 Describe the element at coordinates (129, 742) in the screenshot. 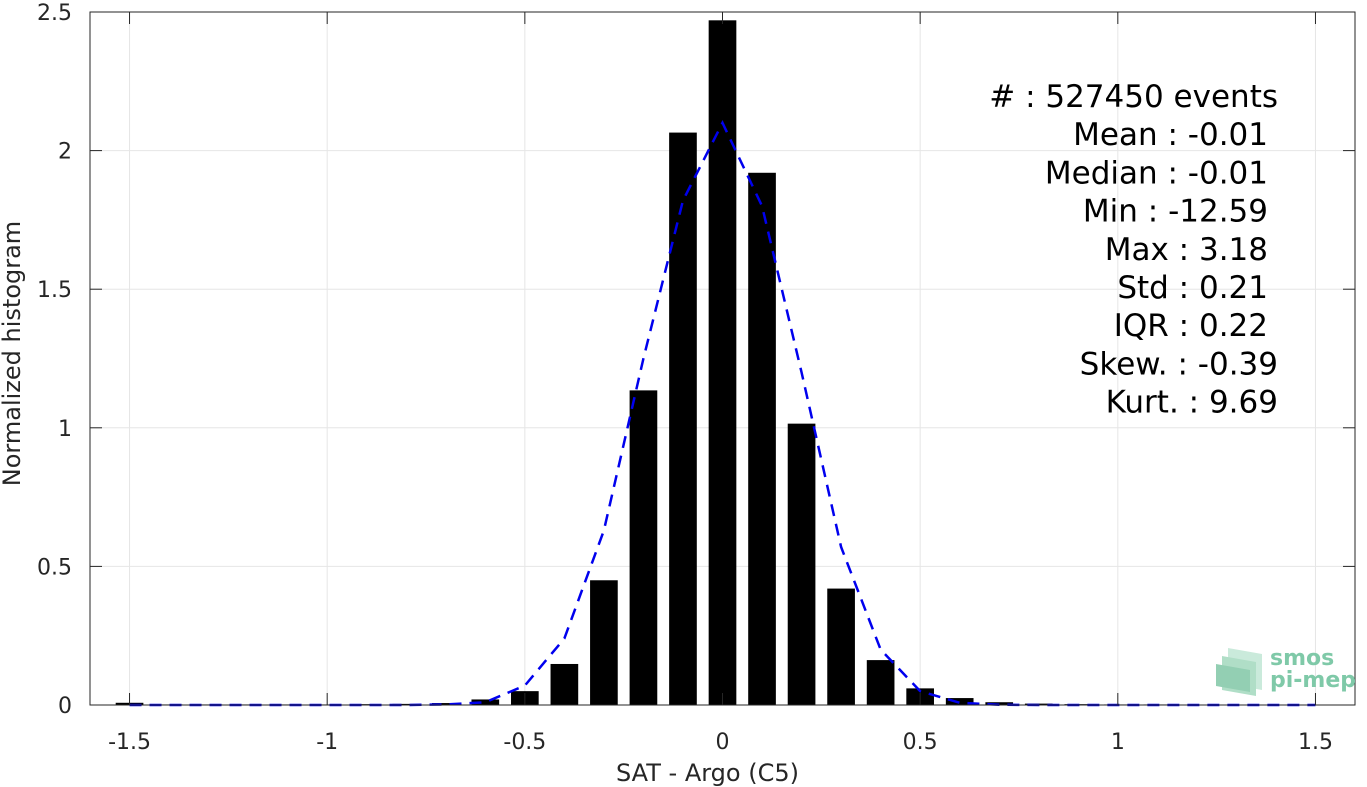

I see `x-tick-label: -1.5` at that location.